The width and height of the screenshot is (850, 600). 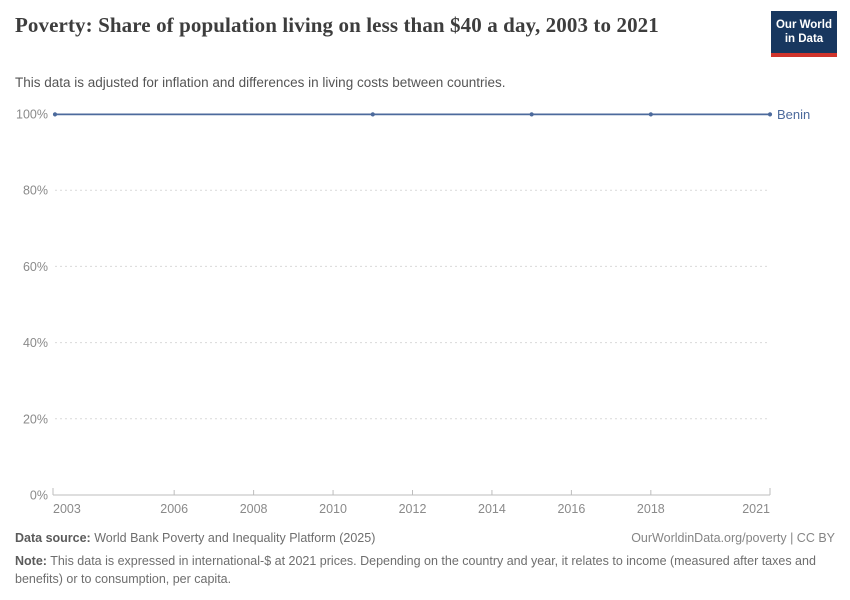 I want to click on svg-text: 60%, so click(x=35, y=267).